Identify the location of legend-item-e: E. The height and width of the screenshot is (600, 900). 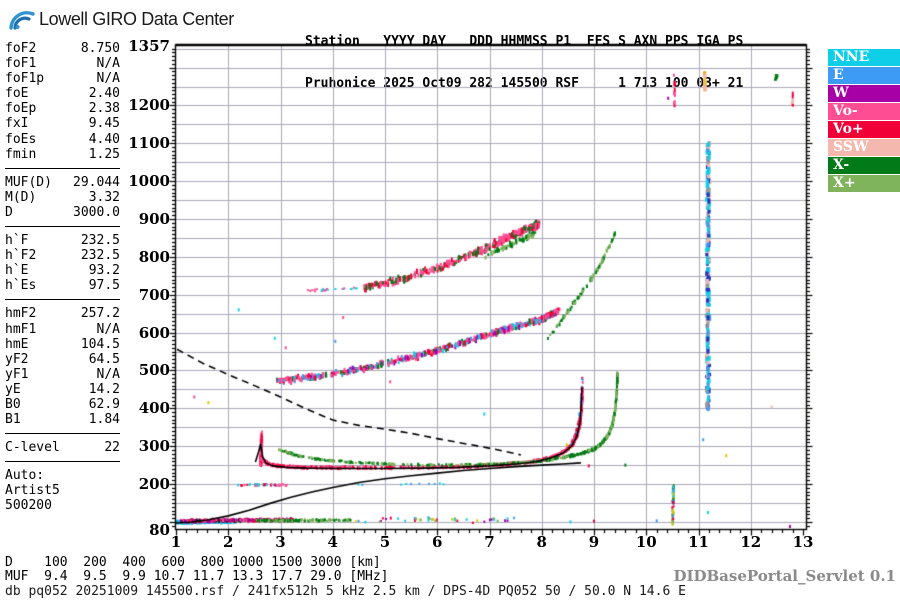
(864, 75).